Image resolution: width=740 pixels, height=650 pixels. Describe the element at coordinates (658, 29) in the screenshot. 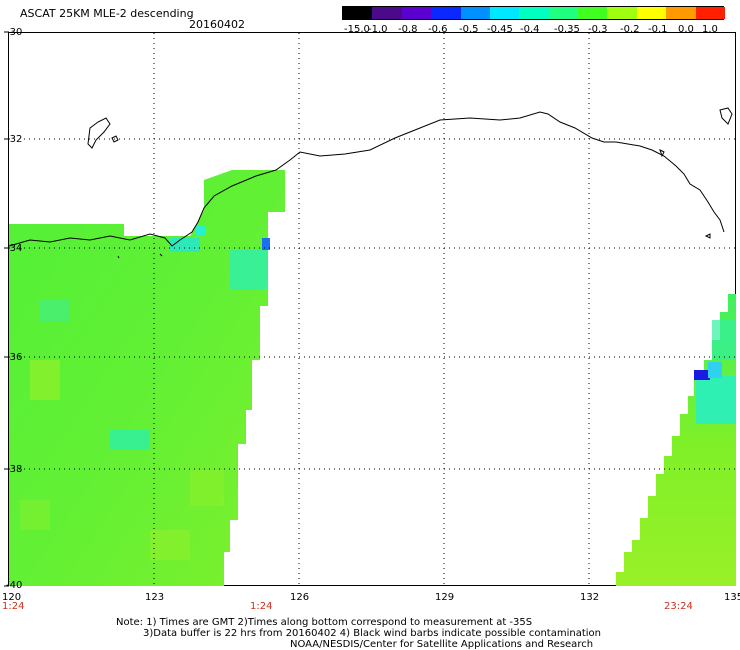

I see `color-scale-tick-label: -0.1` at that location.